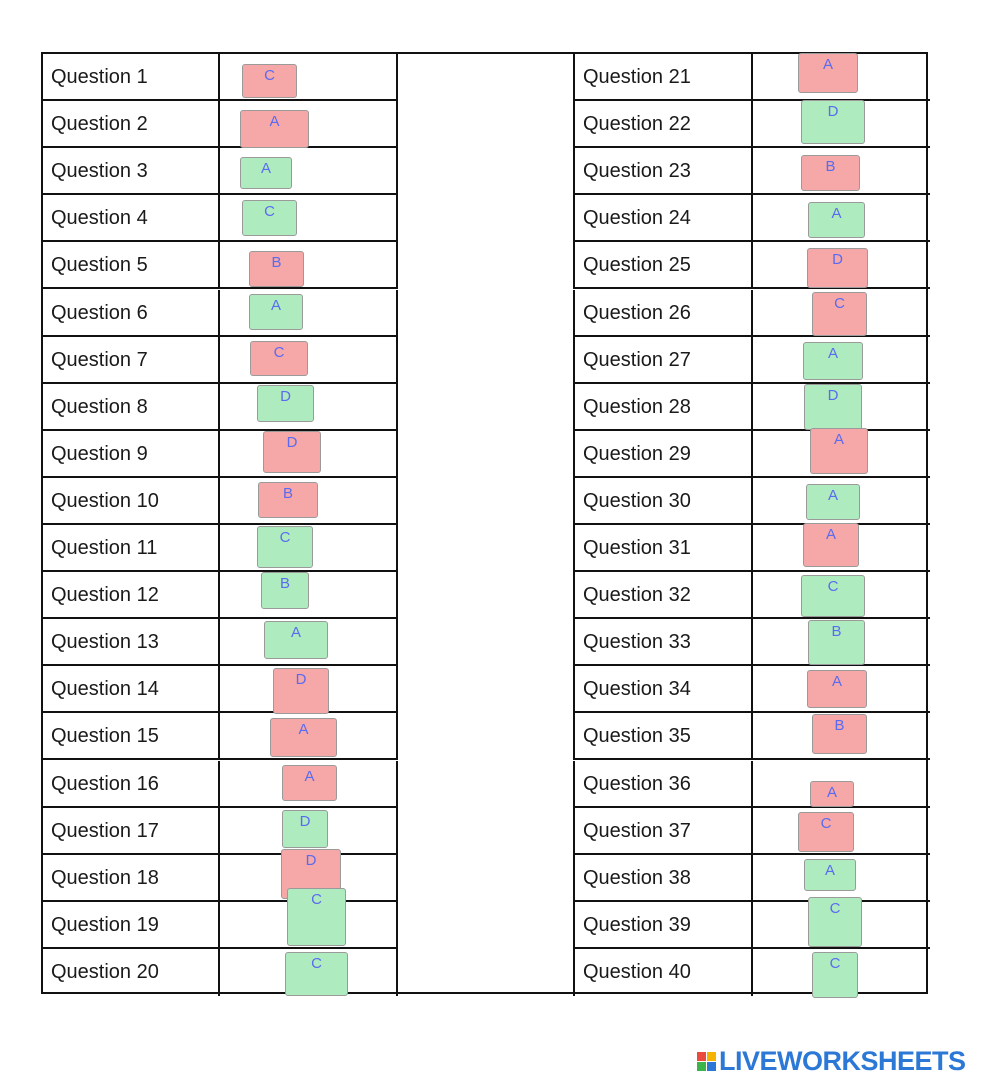 This screenshot has height=1081, width=1000. I want to click on question-label: Question 1, so click(99, 77).